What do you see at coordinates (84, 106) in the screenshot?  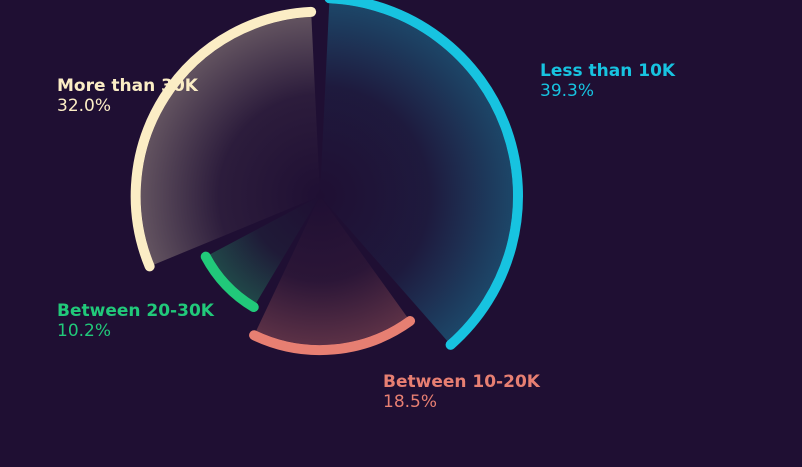 I see `slice-value: 32.0%` at bounding box center [84, 106].